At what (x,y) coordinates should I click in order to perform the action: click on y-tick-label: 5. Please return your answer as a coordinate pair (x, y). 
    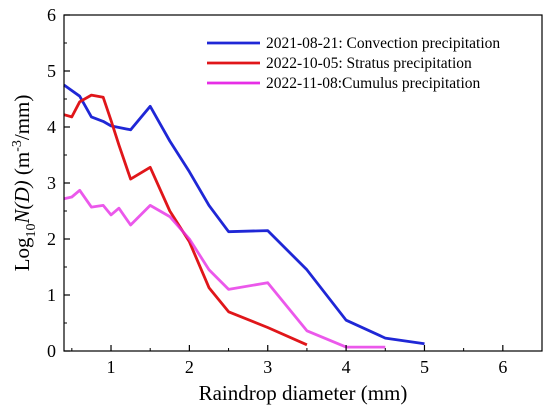
    Looking at the image, I should click on (51, 71).